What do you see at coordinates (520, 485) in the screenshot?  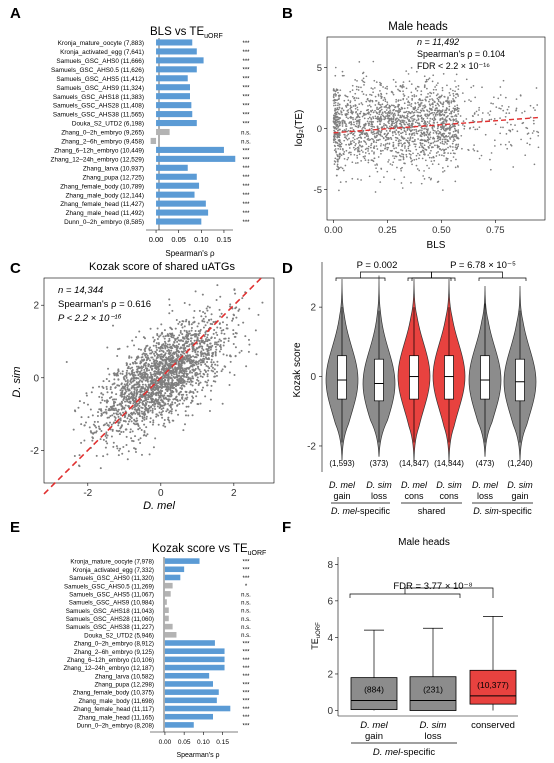 I see `group-name: D. sim` at bounding box center [520, 485].